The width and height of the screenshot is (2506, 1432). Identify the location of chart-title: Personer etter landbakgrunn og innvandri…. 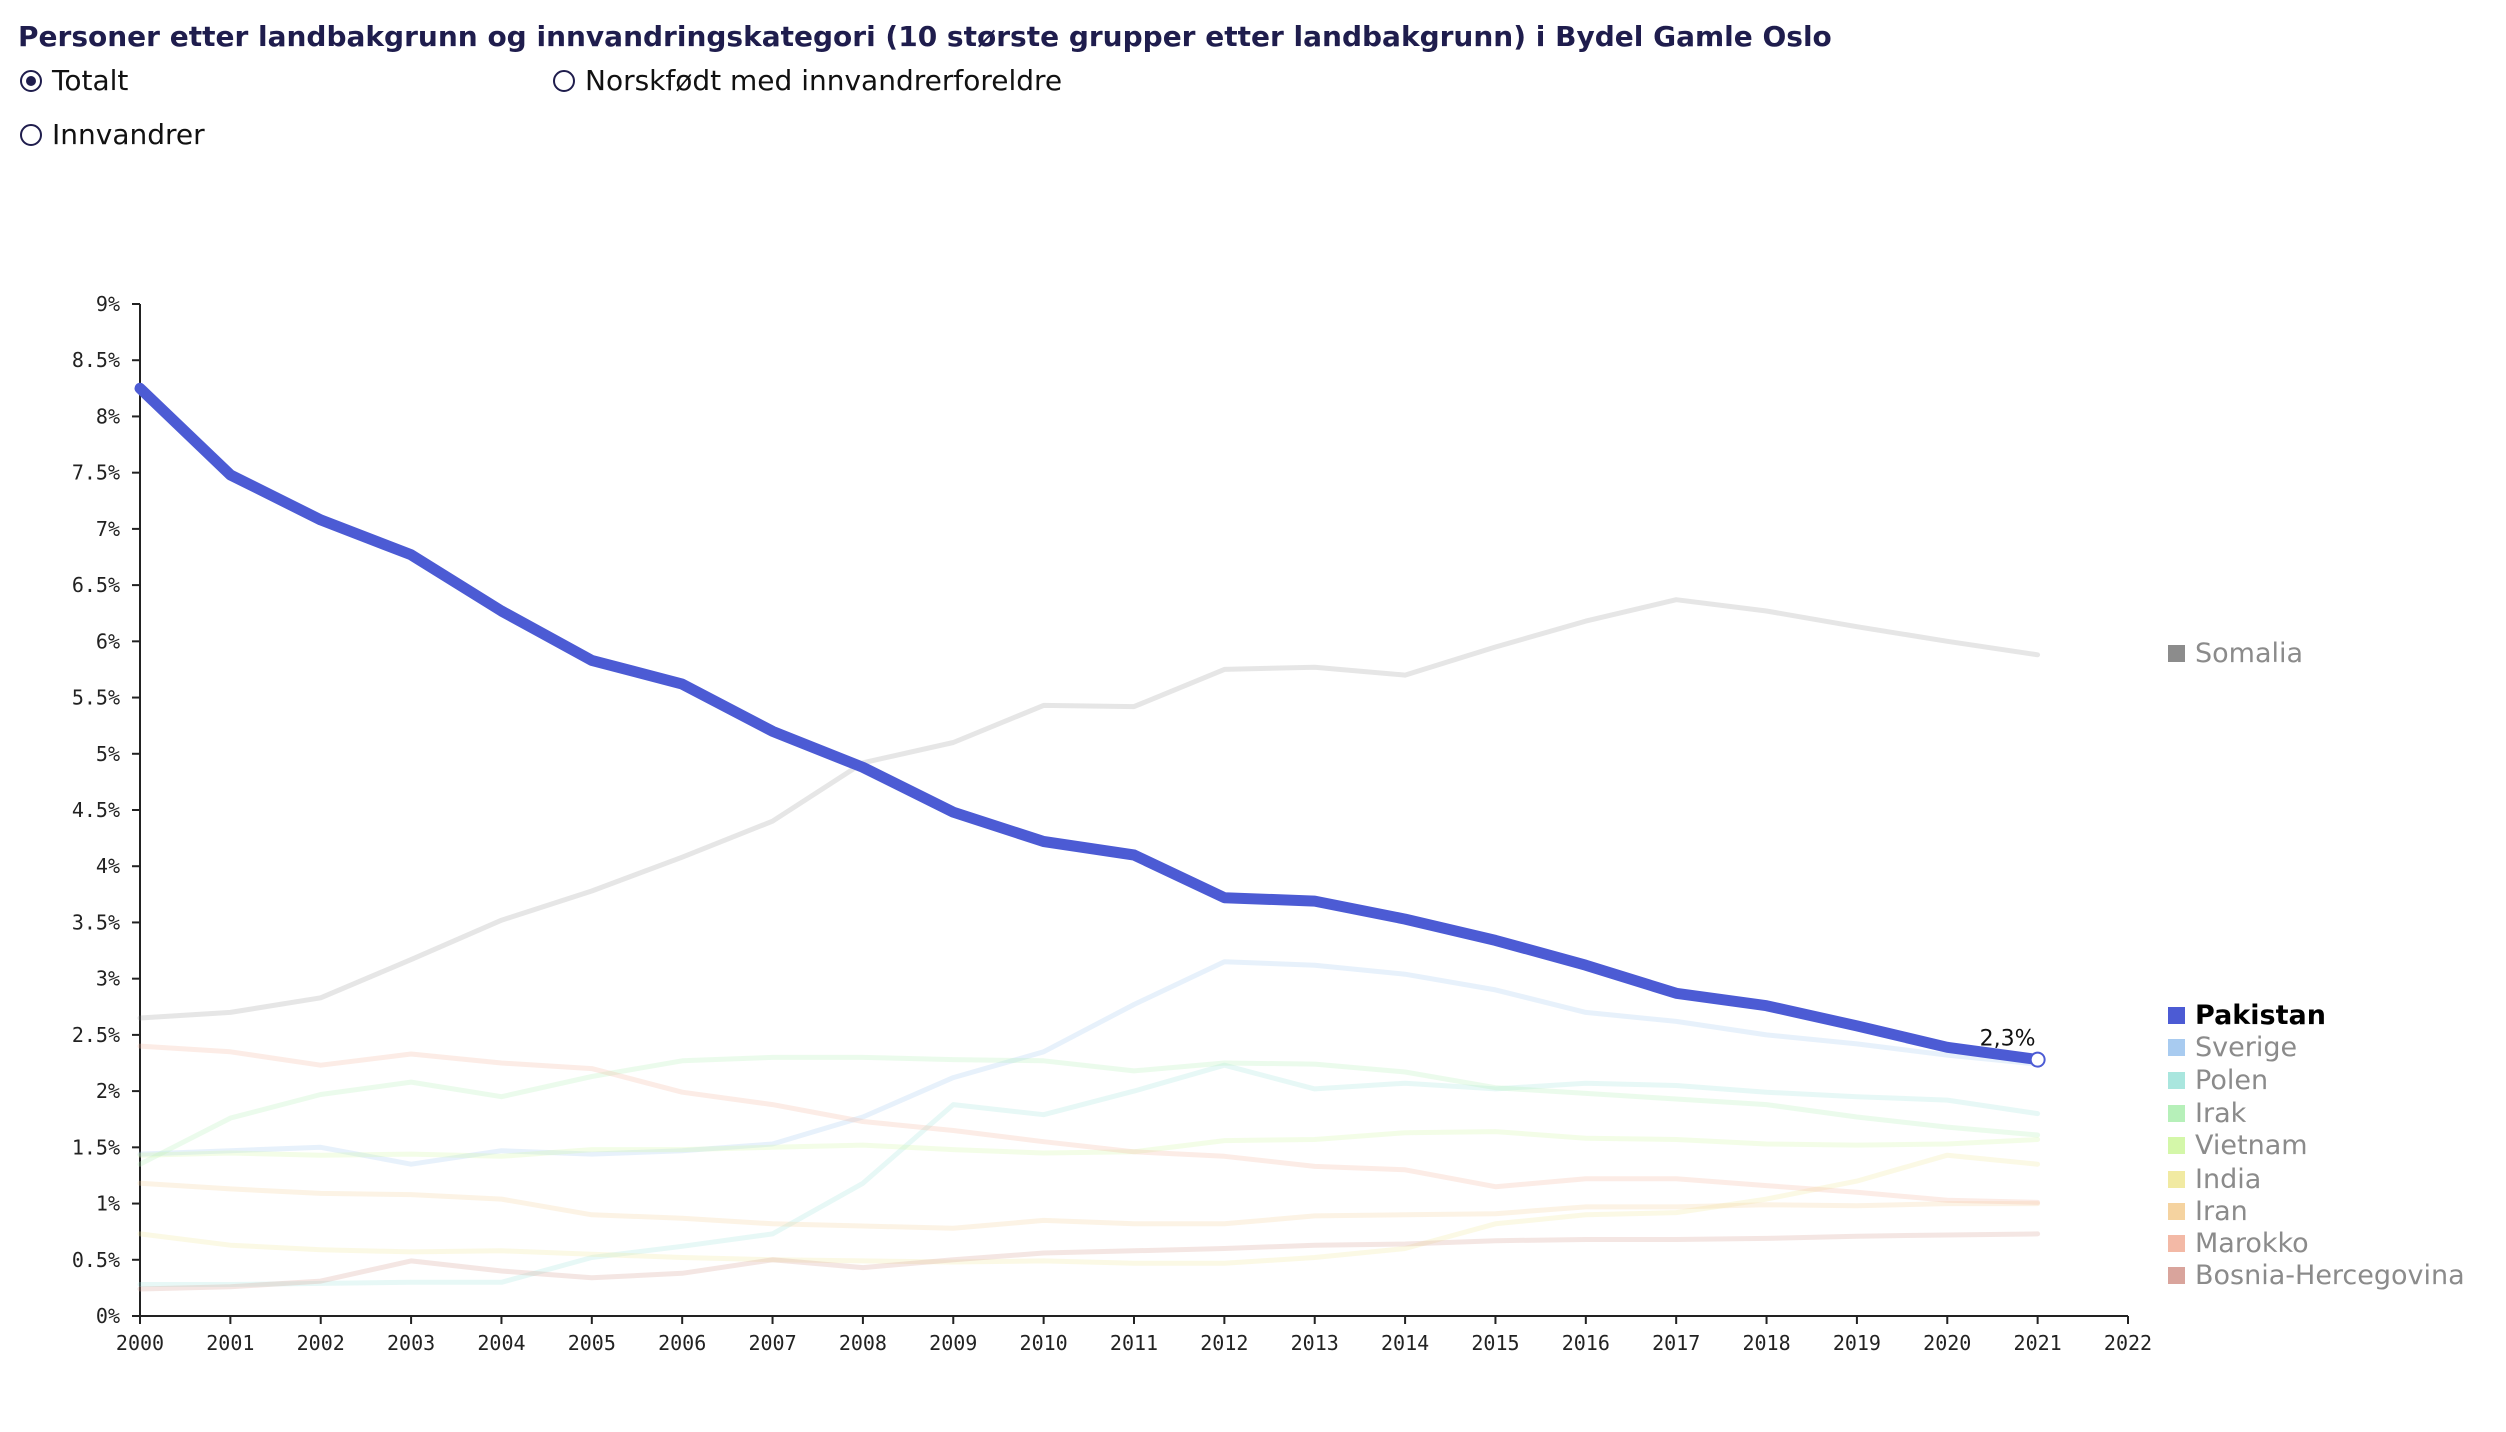
(925, 36).